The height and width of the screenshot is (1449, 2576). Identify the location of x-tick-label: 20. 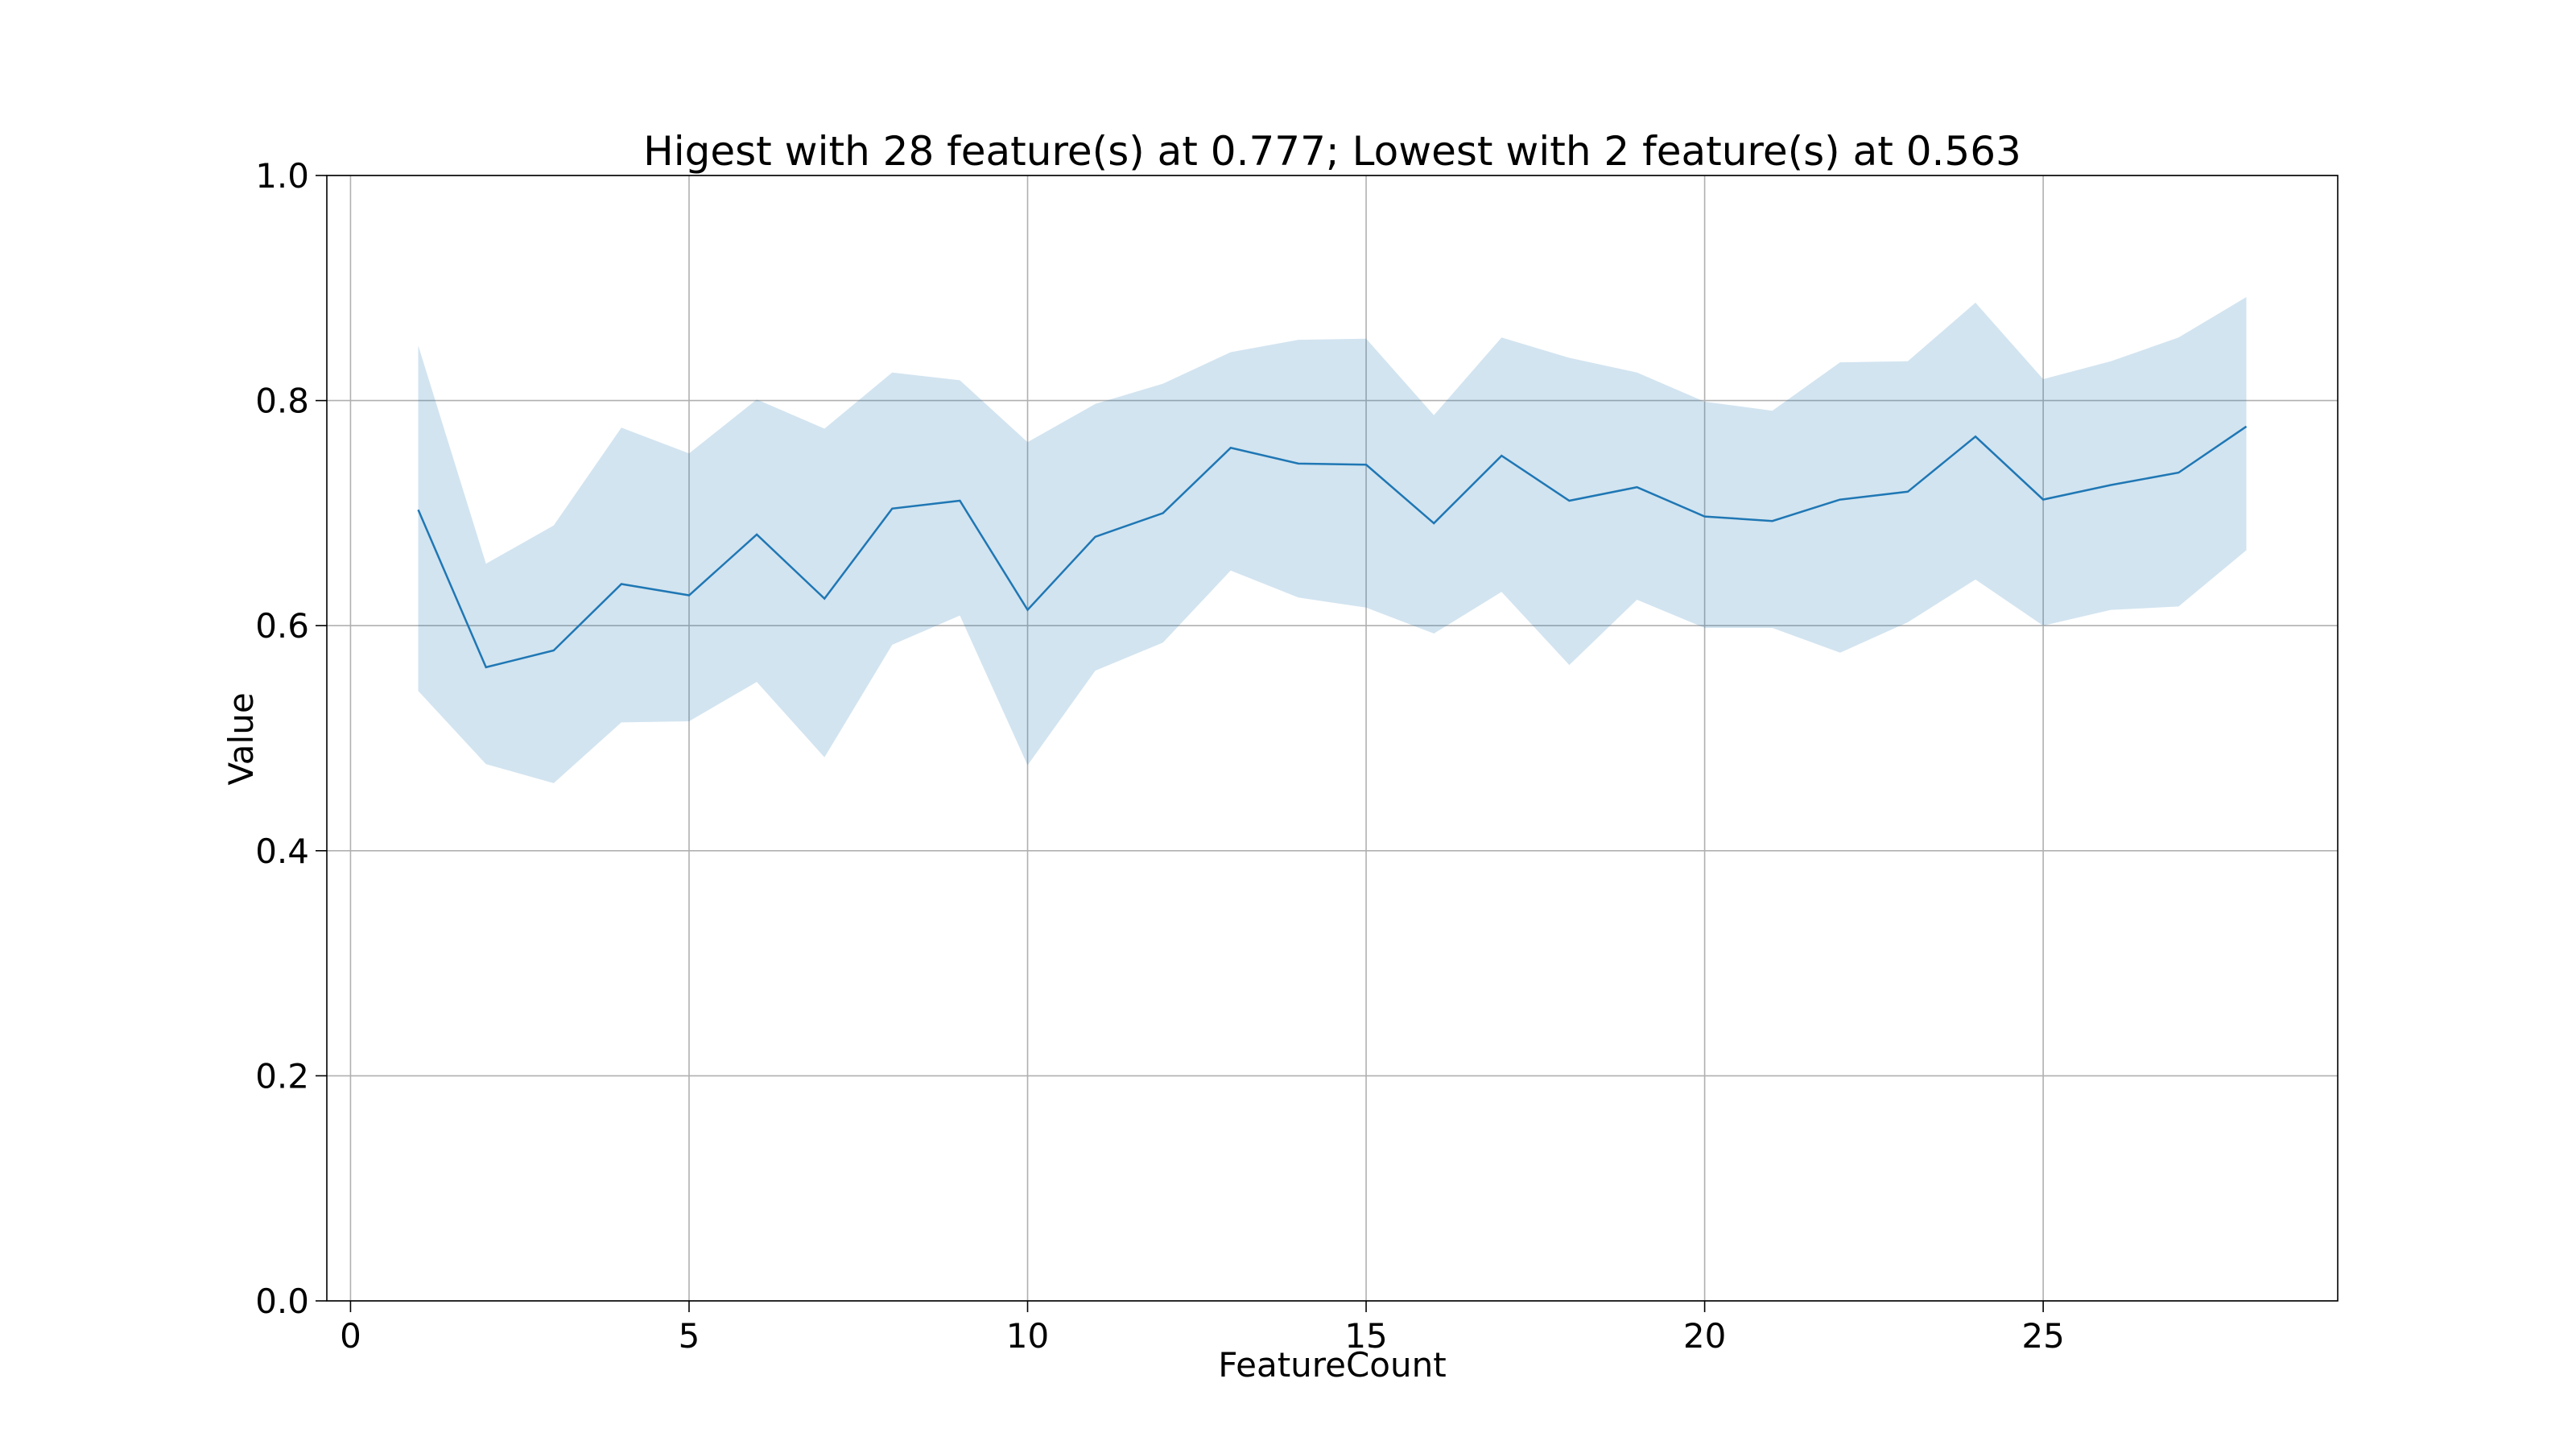
(1704, 1336).